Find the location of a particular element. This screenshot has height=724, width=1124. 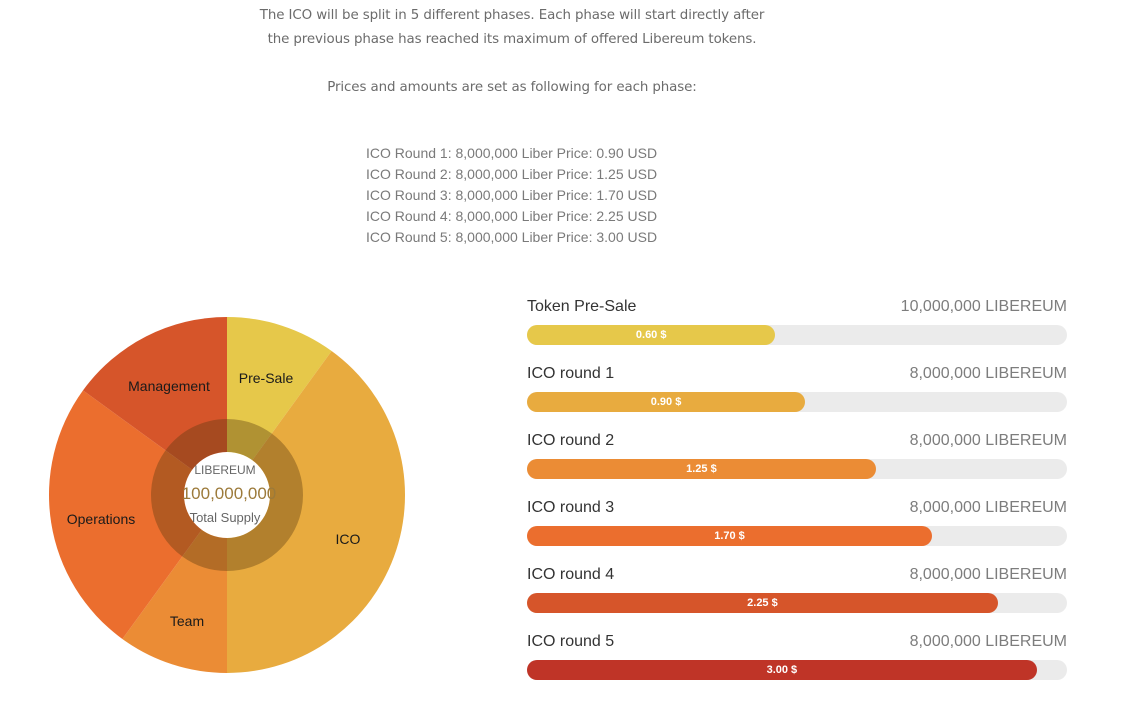

sale-phase-row: ICO round 4 8,000,000 LIBEREUM 2.25 $ is located at coordinates (797, 597).